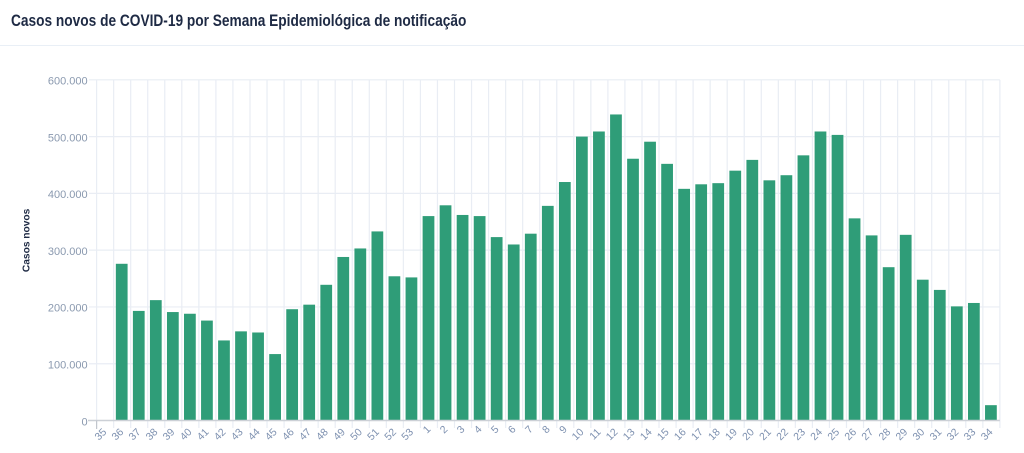  Describe the element at coordinates (578, 434) in the screenshot. I see `svg-text: 10` at that location.